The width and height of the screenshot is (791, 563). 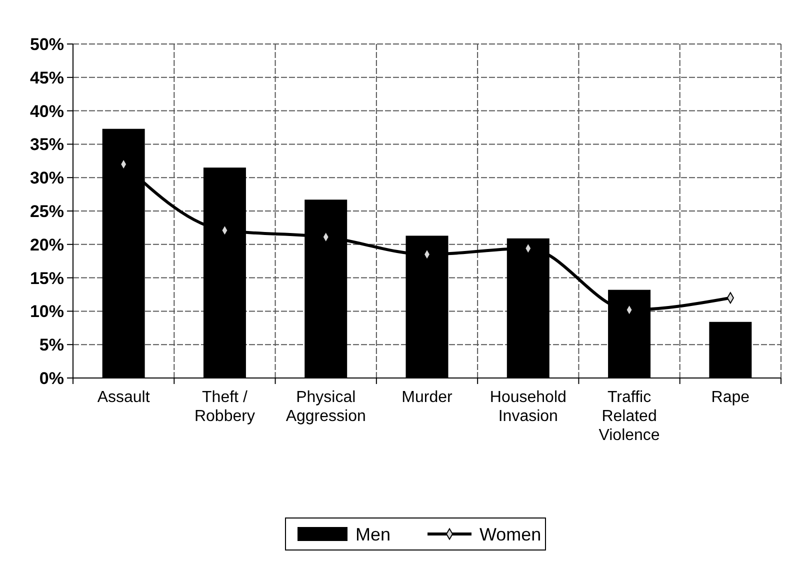 What do you see at coordinates (47, 144) in the screenshot?
I see `y-tick-label: 35%` at bounding box center [47, 144].